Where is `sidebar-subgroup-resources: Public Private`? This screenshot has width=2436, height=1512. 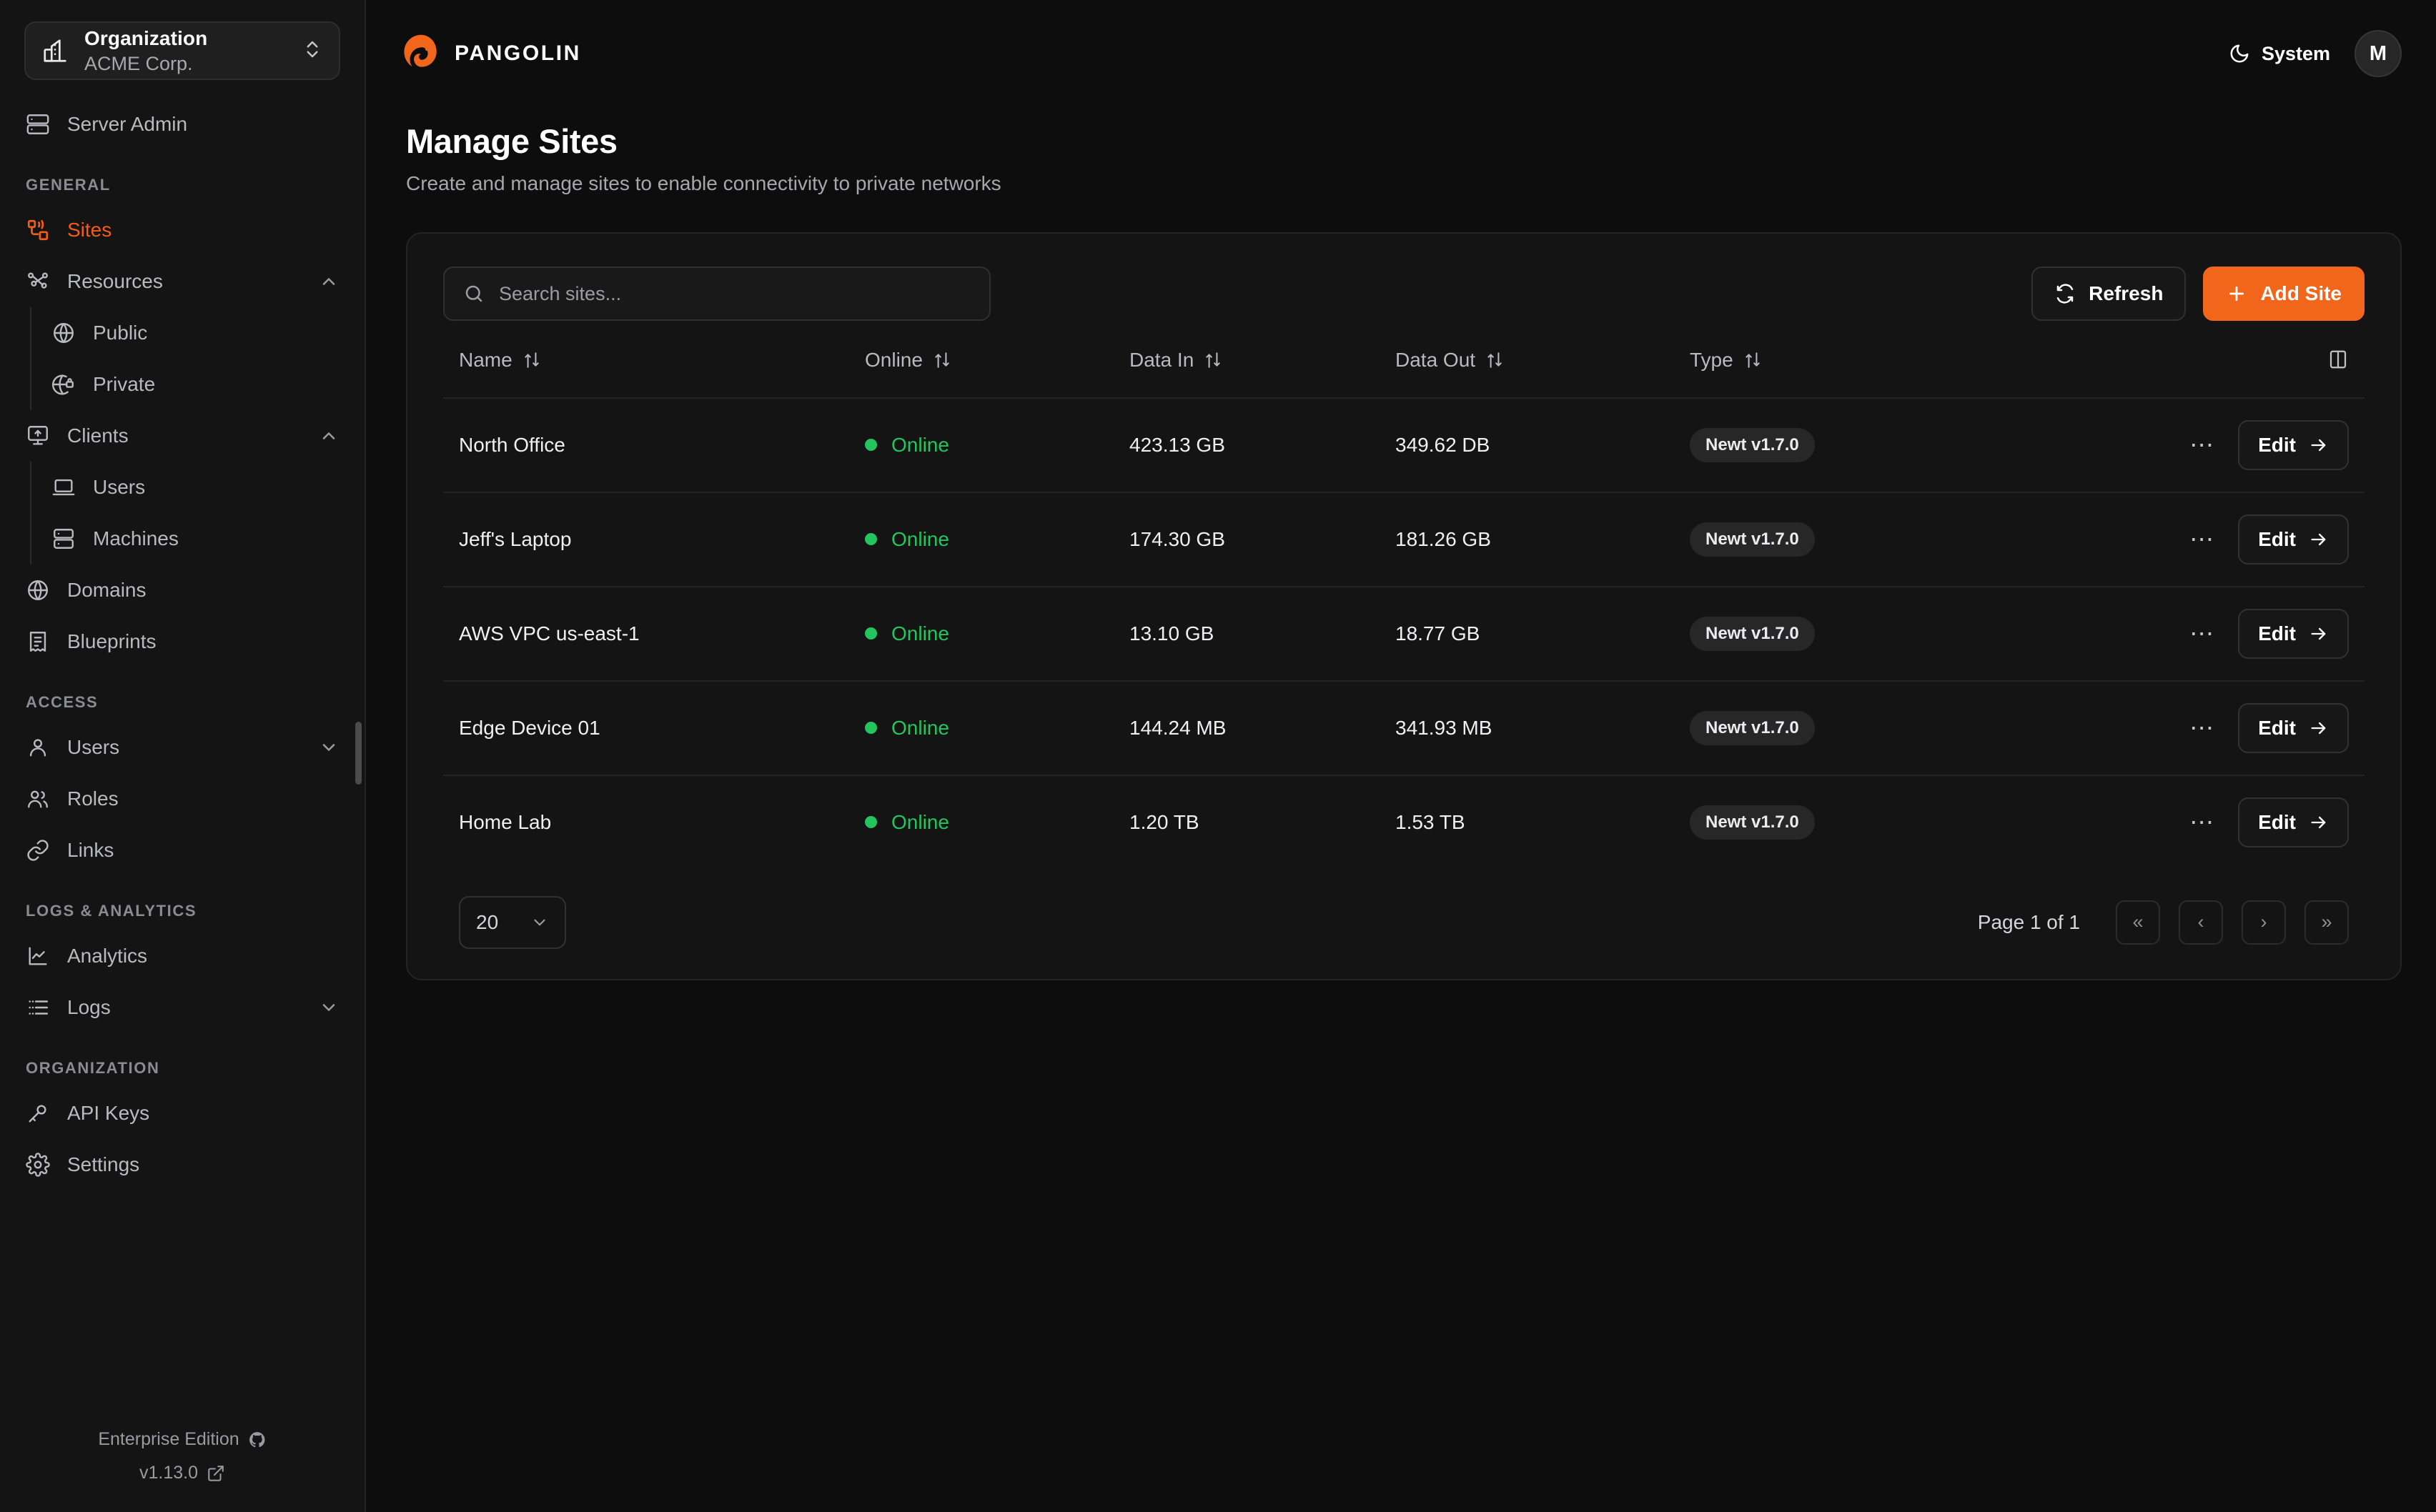
sidebar-subgroup-resources: Public Private is located at coordinates (198, 359).